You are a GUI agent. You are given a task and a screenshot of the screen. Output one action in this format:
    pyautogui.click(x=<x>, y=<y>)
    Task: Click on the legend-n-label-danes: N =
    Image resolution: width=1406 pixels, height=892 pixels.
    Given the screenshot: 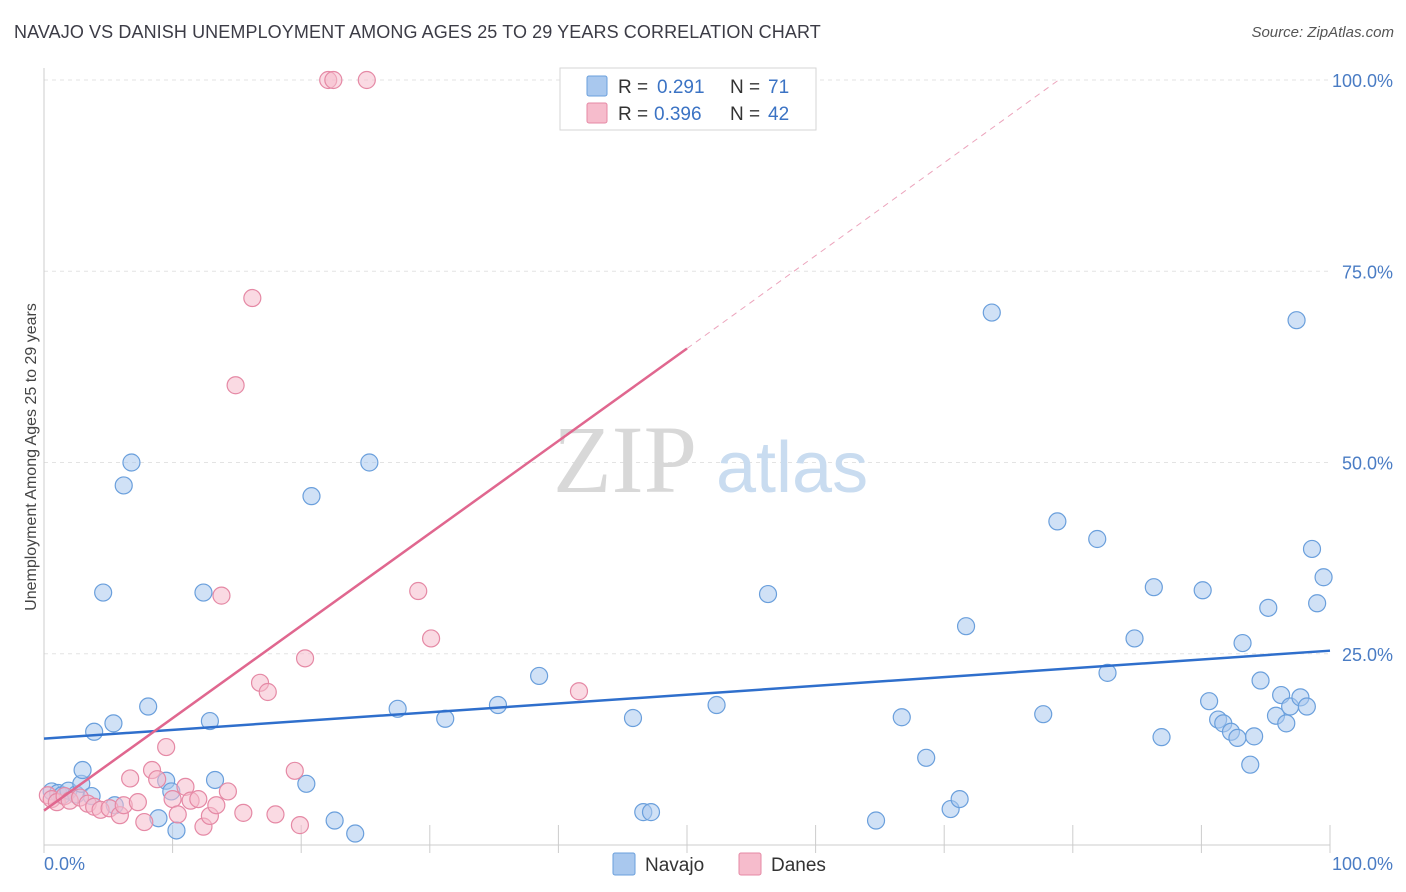 What is the action you would take?
    pyautogui.click(x=745, y=114)
    